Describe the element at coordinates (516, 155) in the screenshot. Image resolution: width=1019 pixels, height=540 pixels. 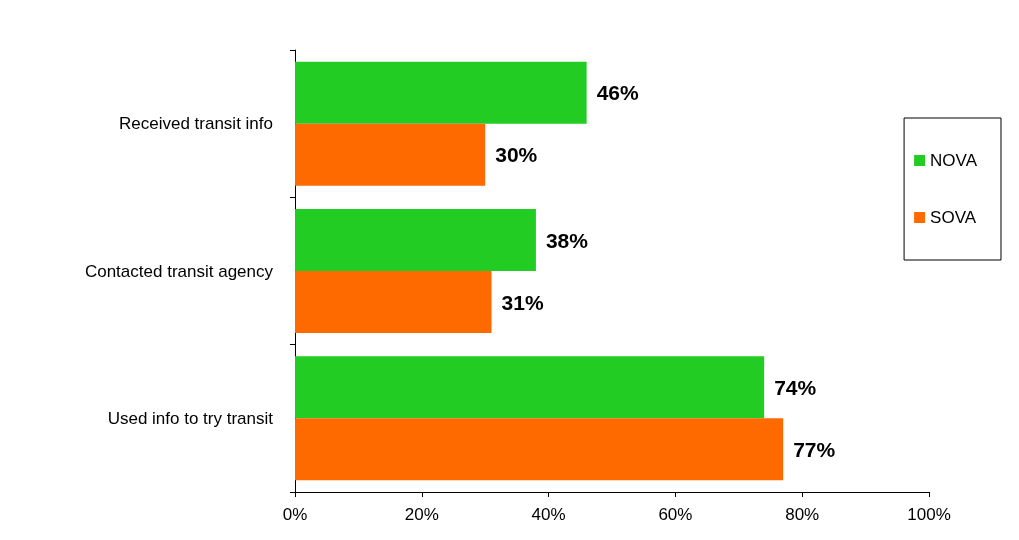
I see `data-label: 30%` at that location.